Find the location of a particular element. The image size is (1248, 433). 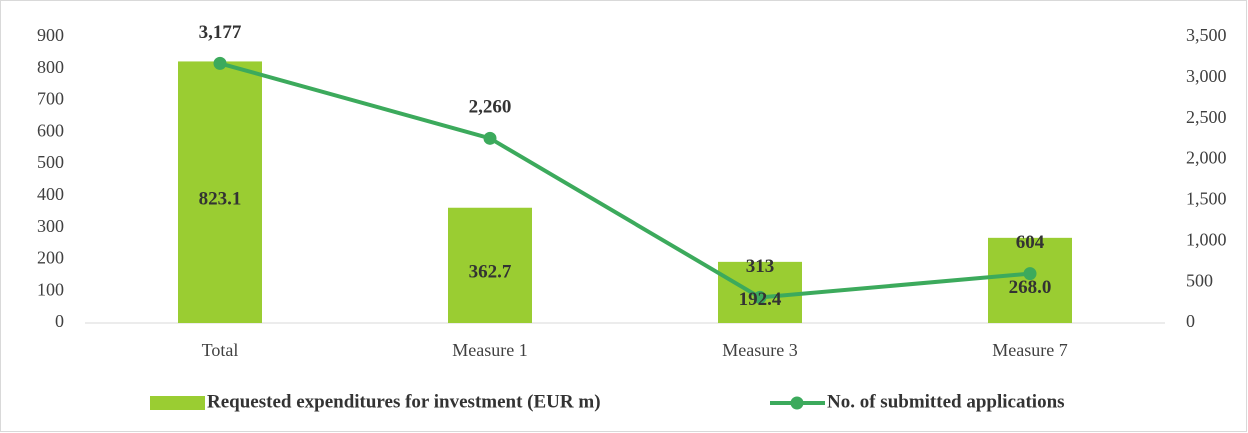

y2-tick-label: 1,000 is located at coordinates (1206, 239).